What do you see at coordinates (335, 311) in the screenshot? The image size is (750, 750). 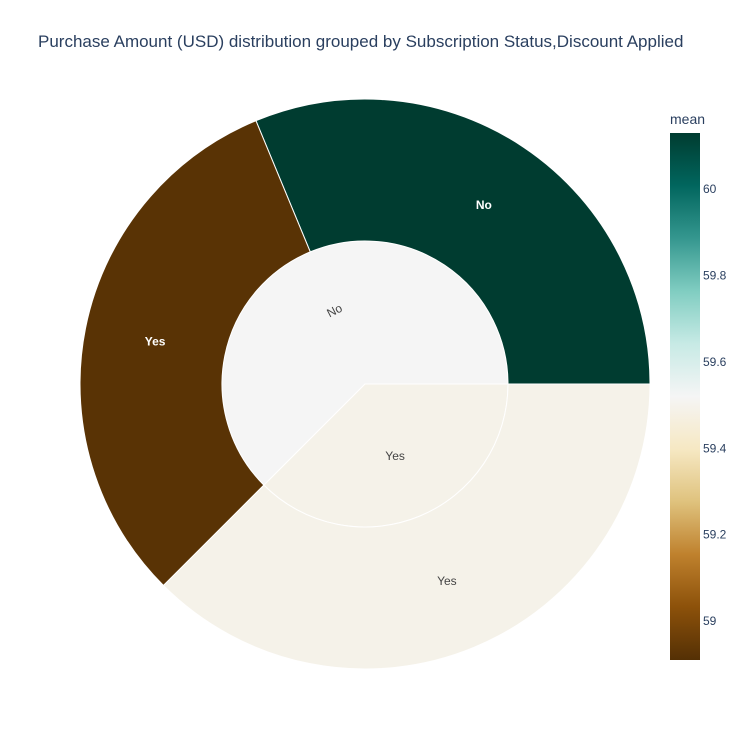 I see `sector-label-no: No` at bounding box center [335, 311].